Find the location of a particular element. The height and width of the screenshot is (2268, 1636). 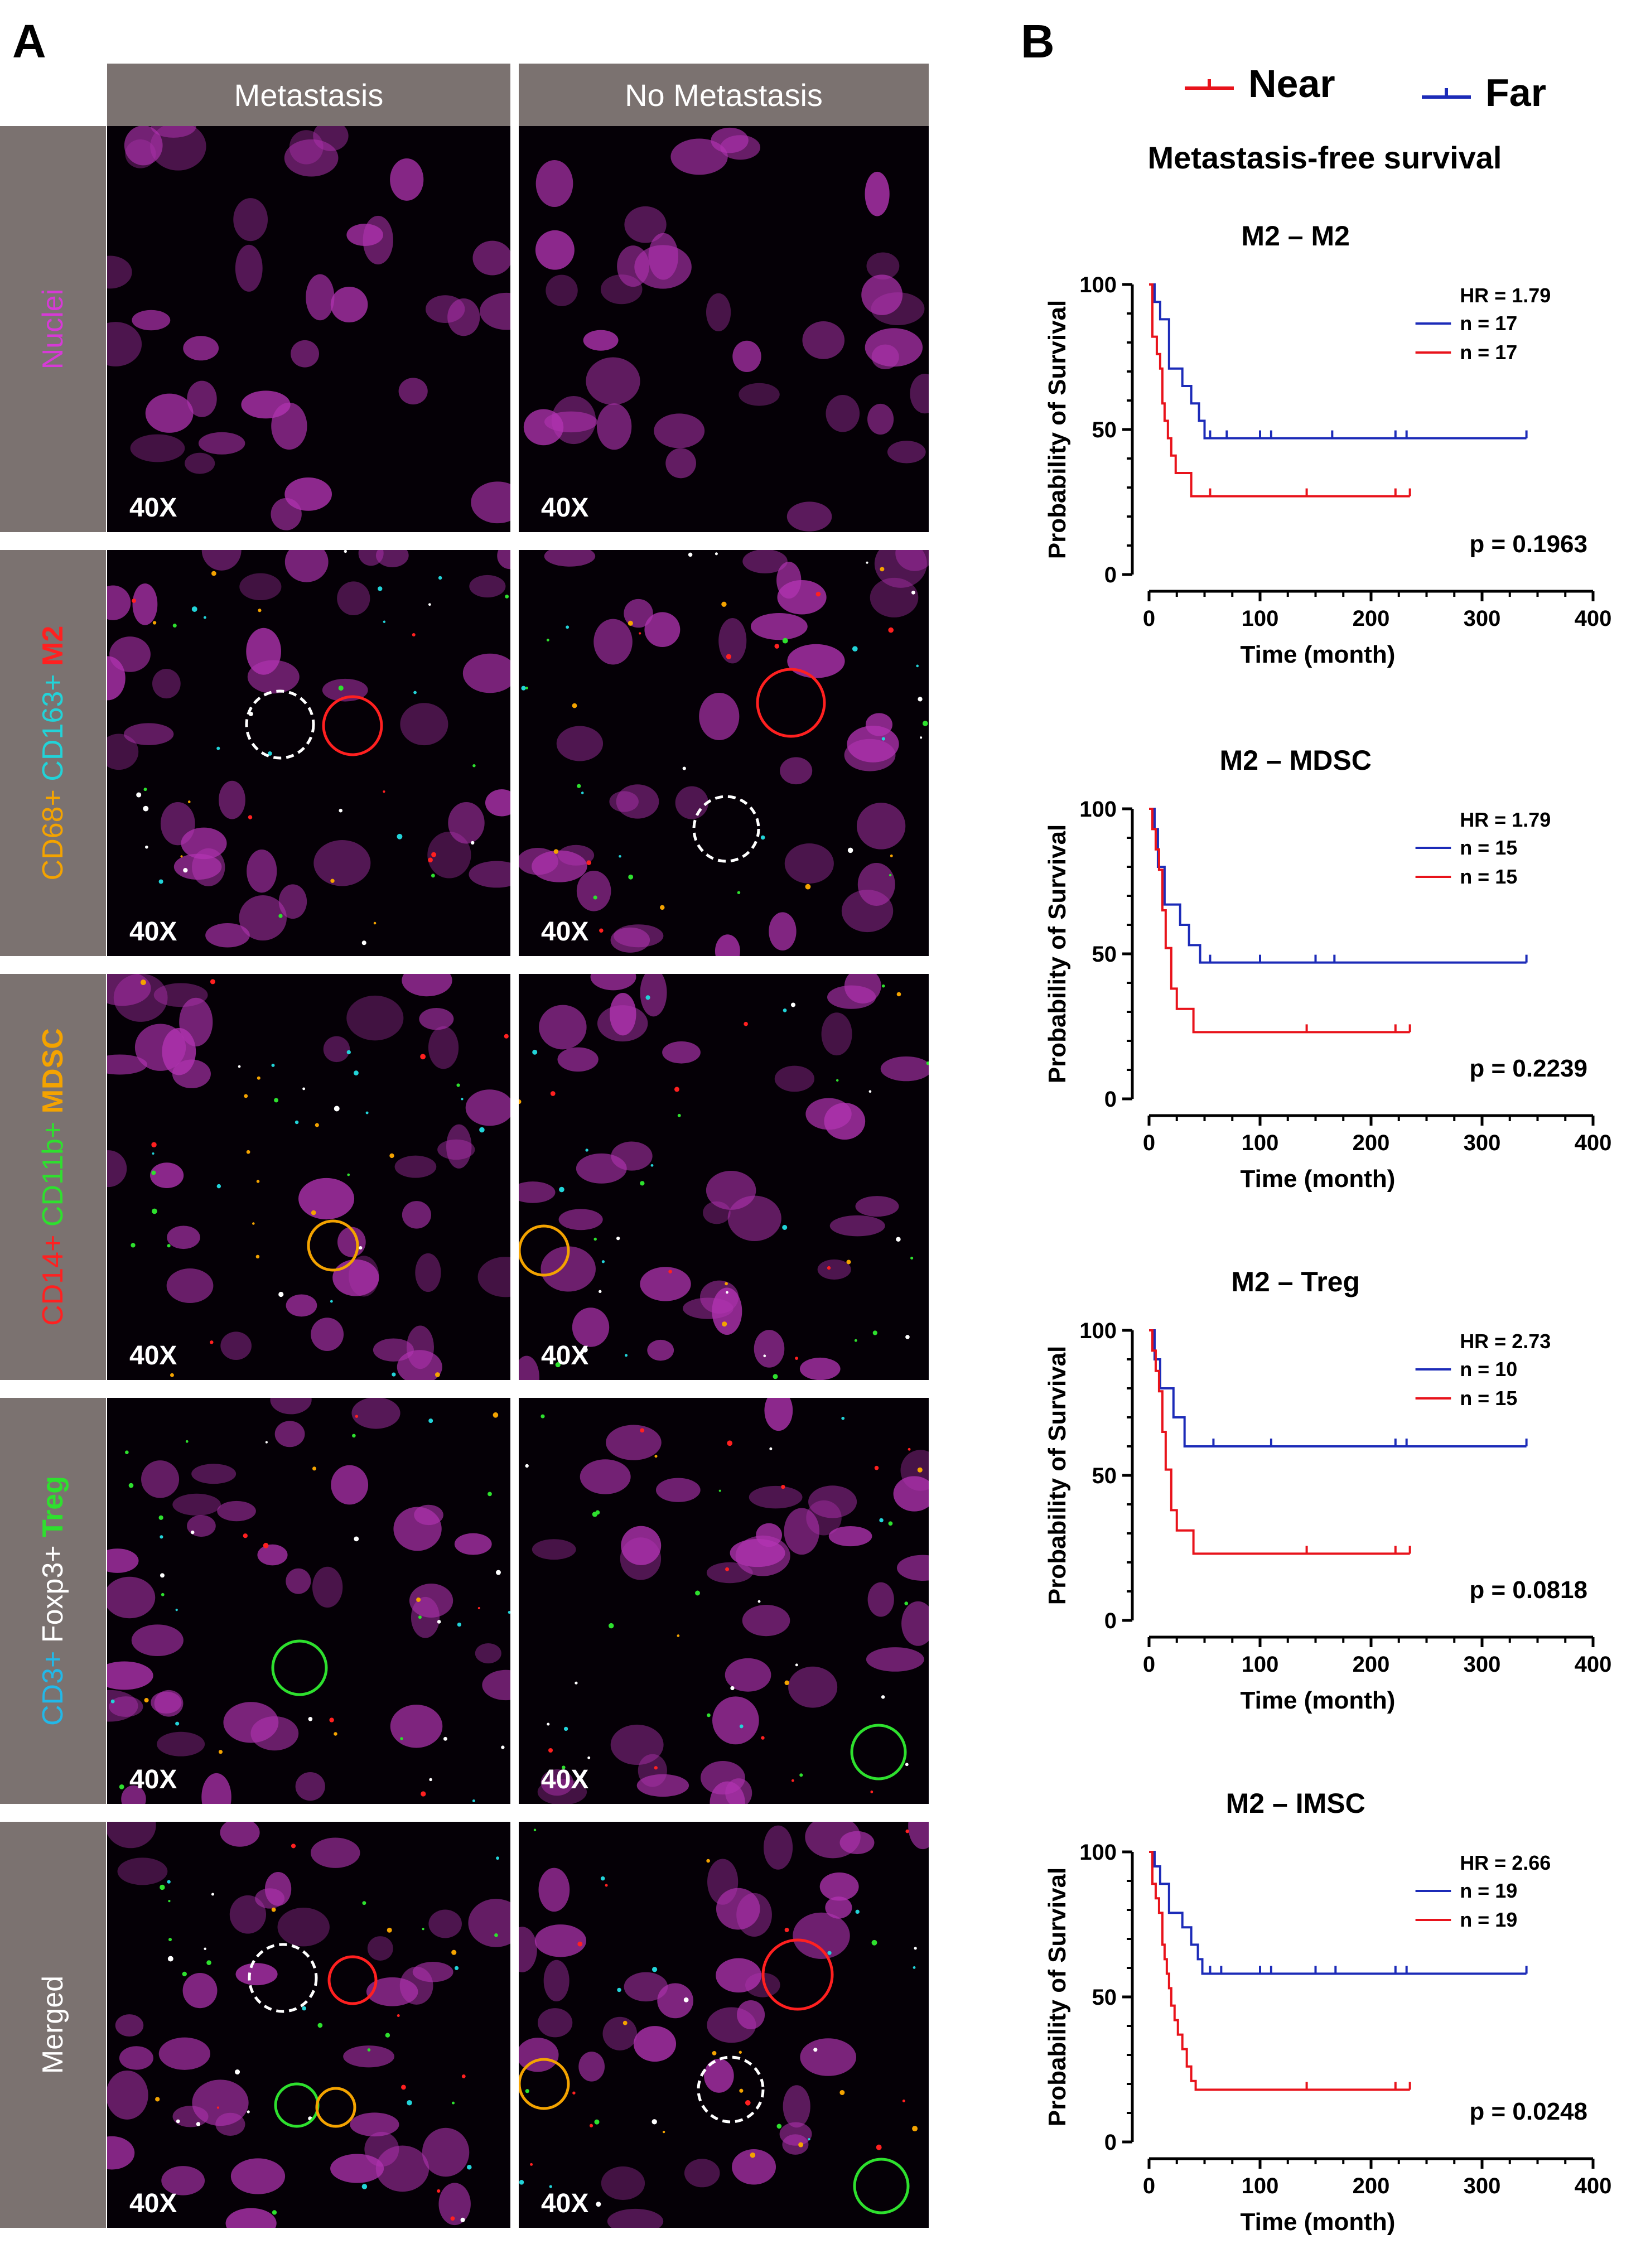

survival-curve-near is located at coordinates (1279, 391).